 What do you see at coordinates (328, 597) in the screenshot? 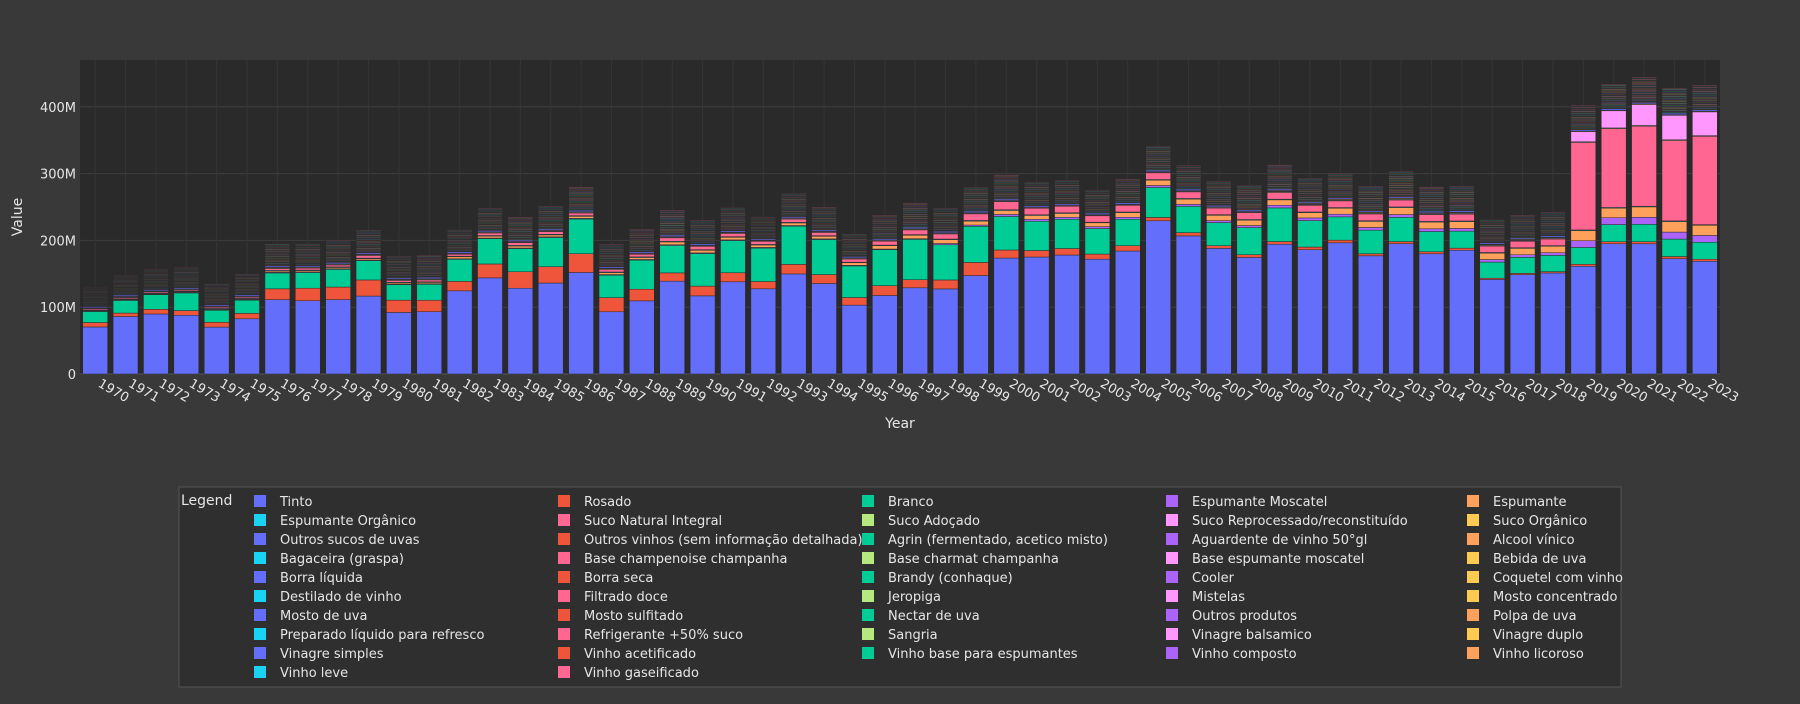
I see `legend-item: Destilado de vinho` at bounding box center [328, 597].